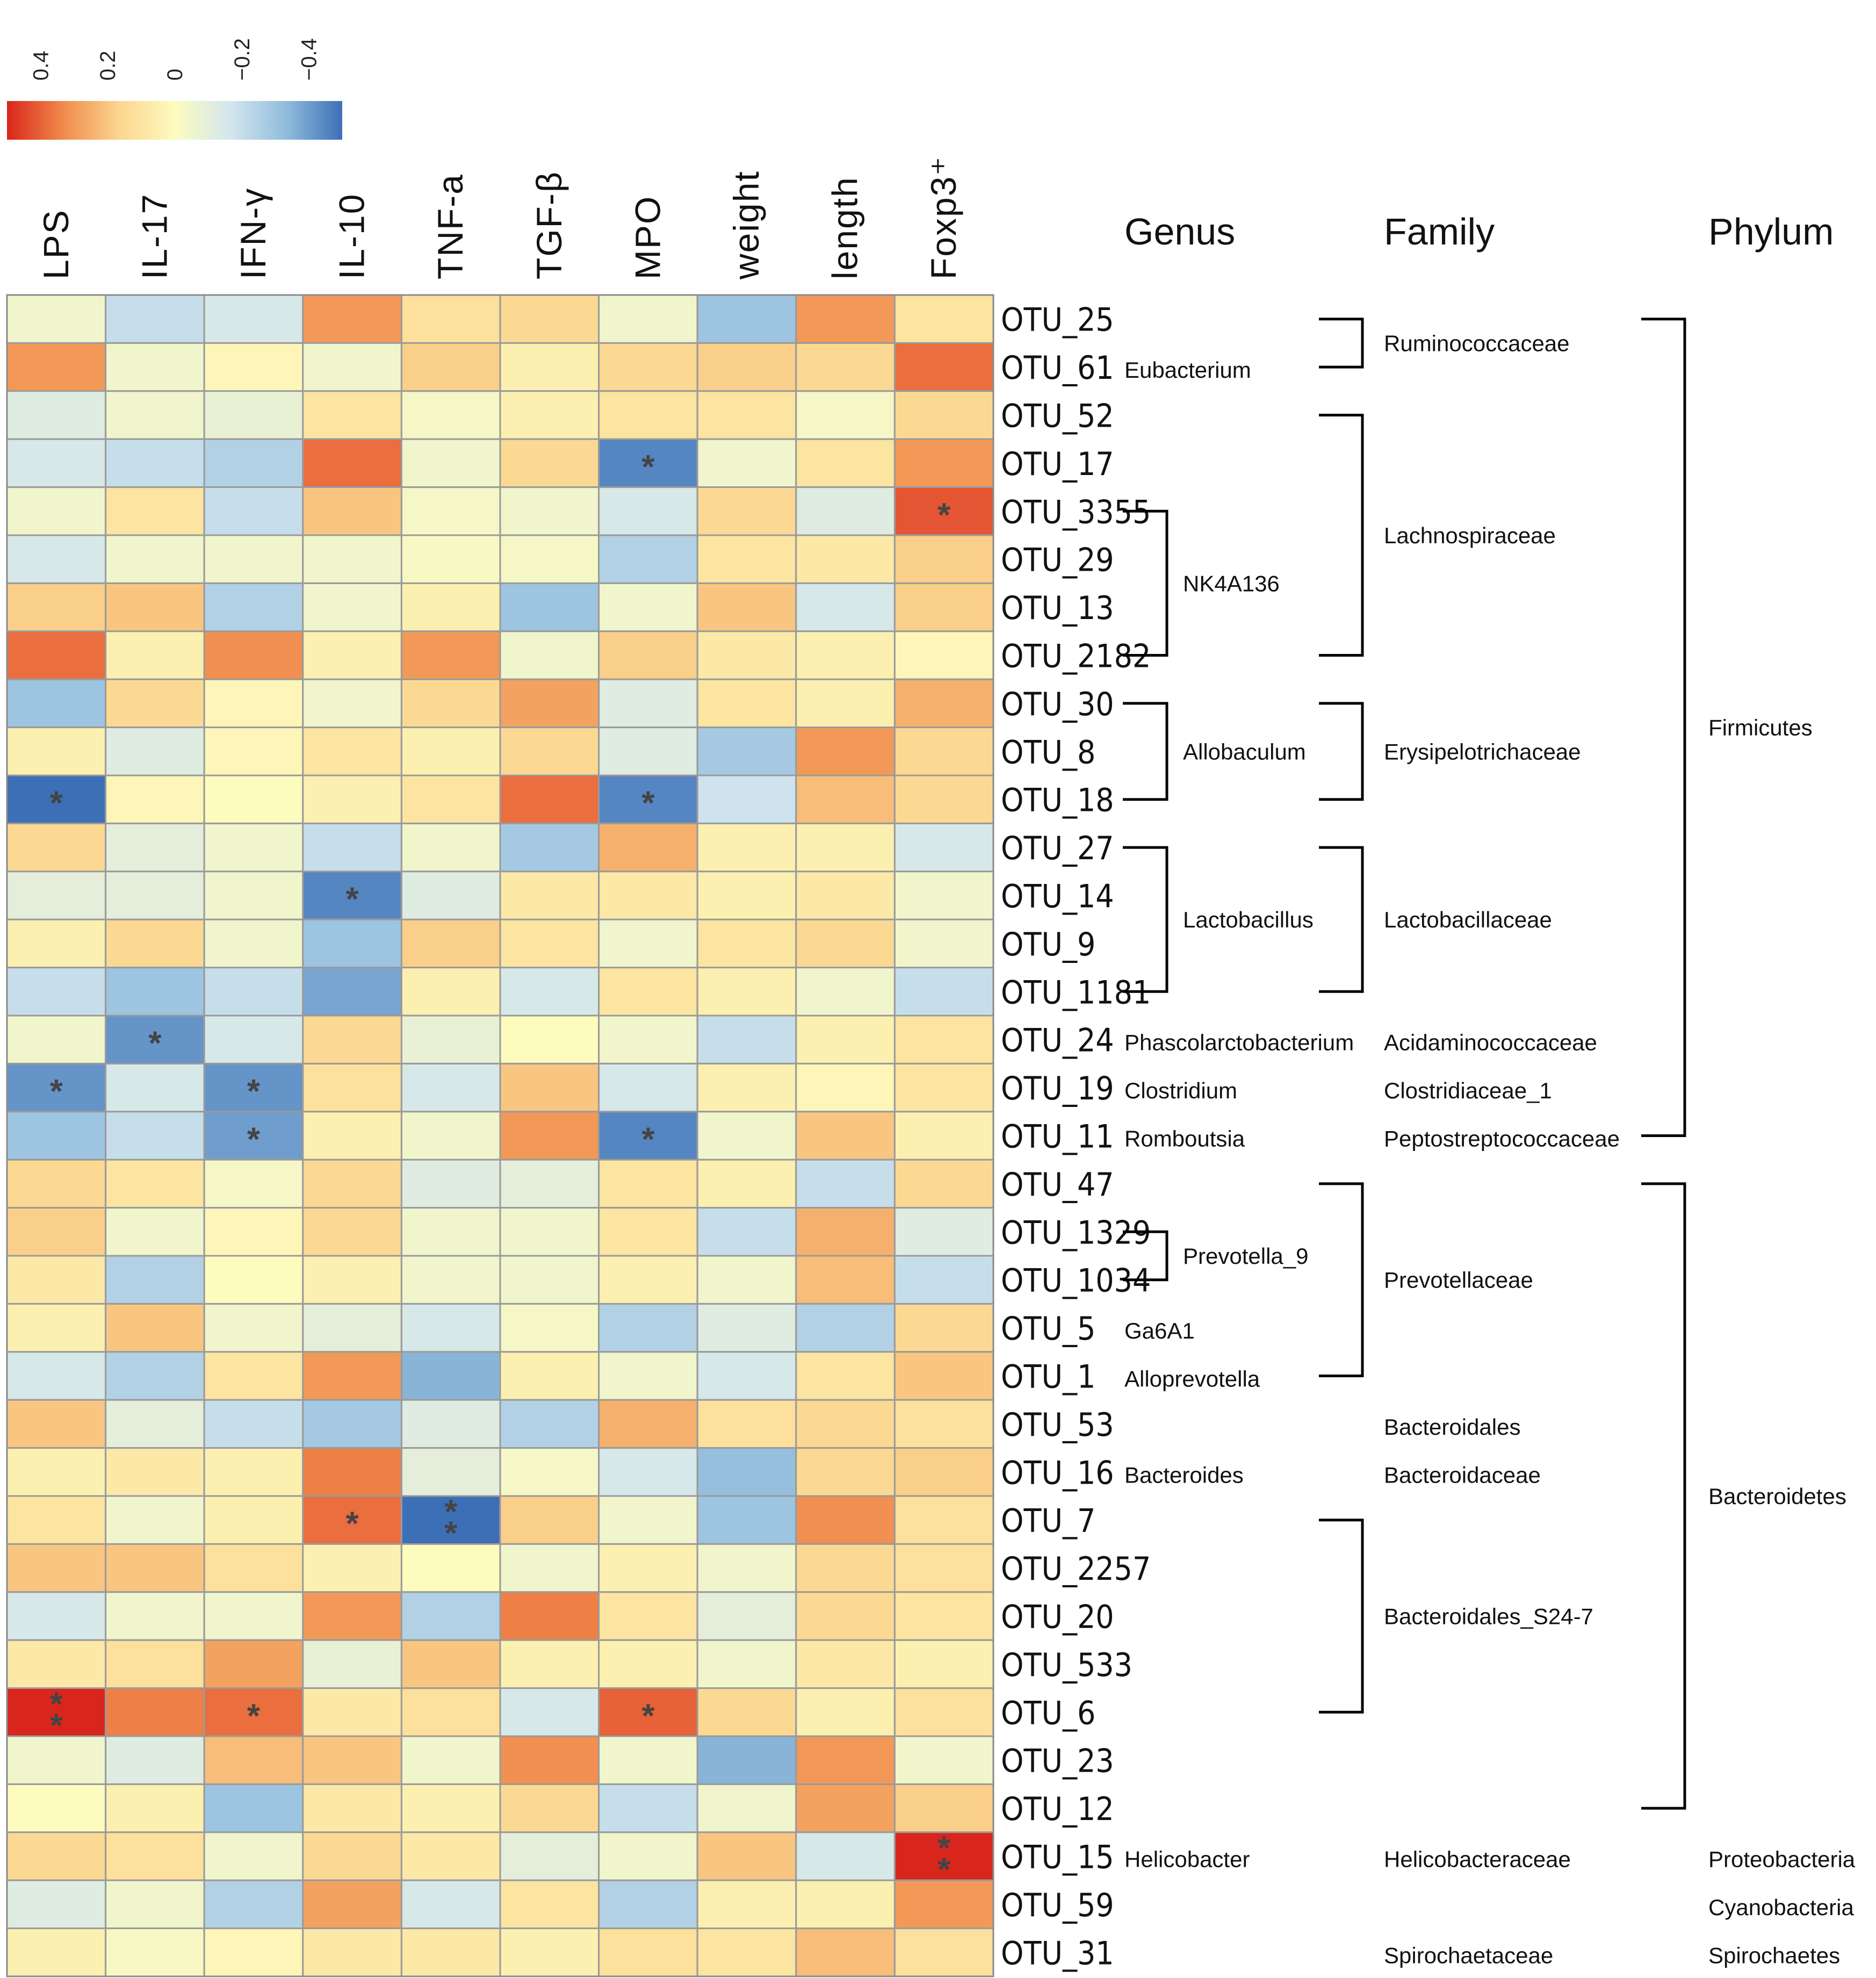 The width and height of the screenshot is (1876, 1978). I want to click on family-label: Bacteroidales_S24-7, so click(1488, 1616).